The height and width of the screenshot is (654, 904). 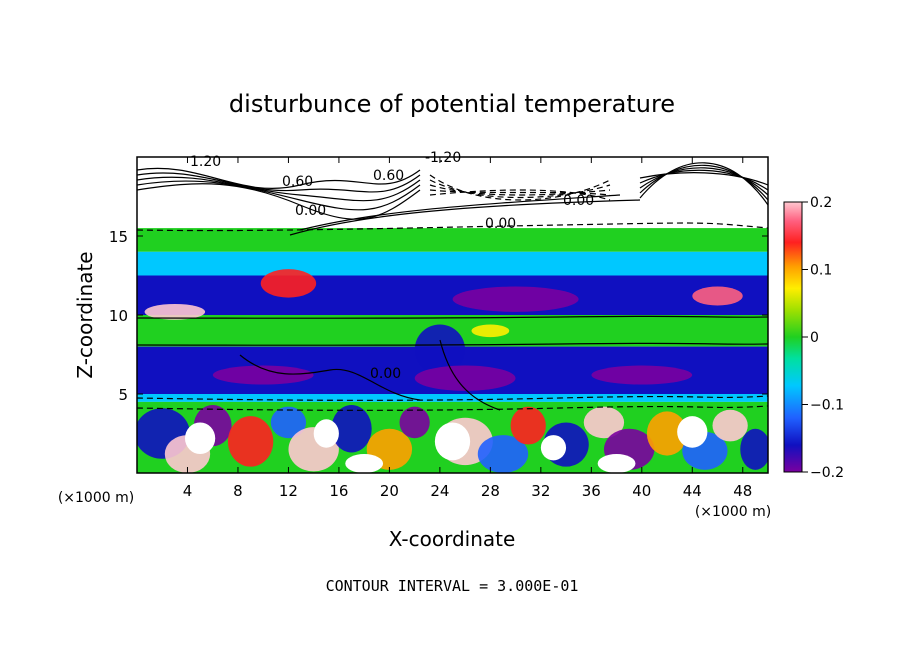 I want to click on contour-interval-note: CONTOUR INTERVAL = 3.000E-01, so click(x=452, y=586).